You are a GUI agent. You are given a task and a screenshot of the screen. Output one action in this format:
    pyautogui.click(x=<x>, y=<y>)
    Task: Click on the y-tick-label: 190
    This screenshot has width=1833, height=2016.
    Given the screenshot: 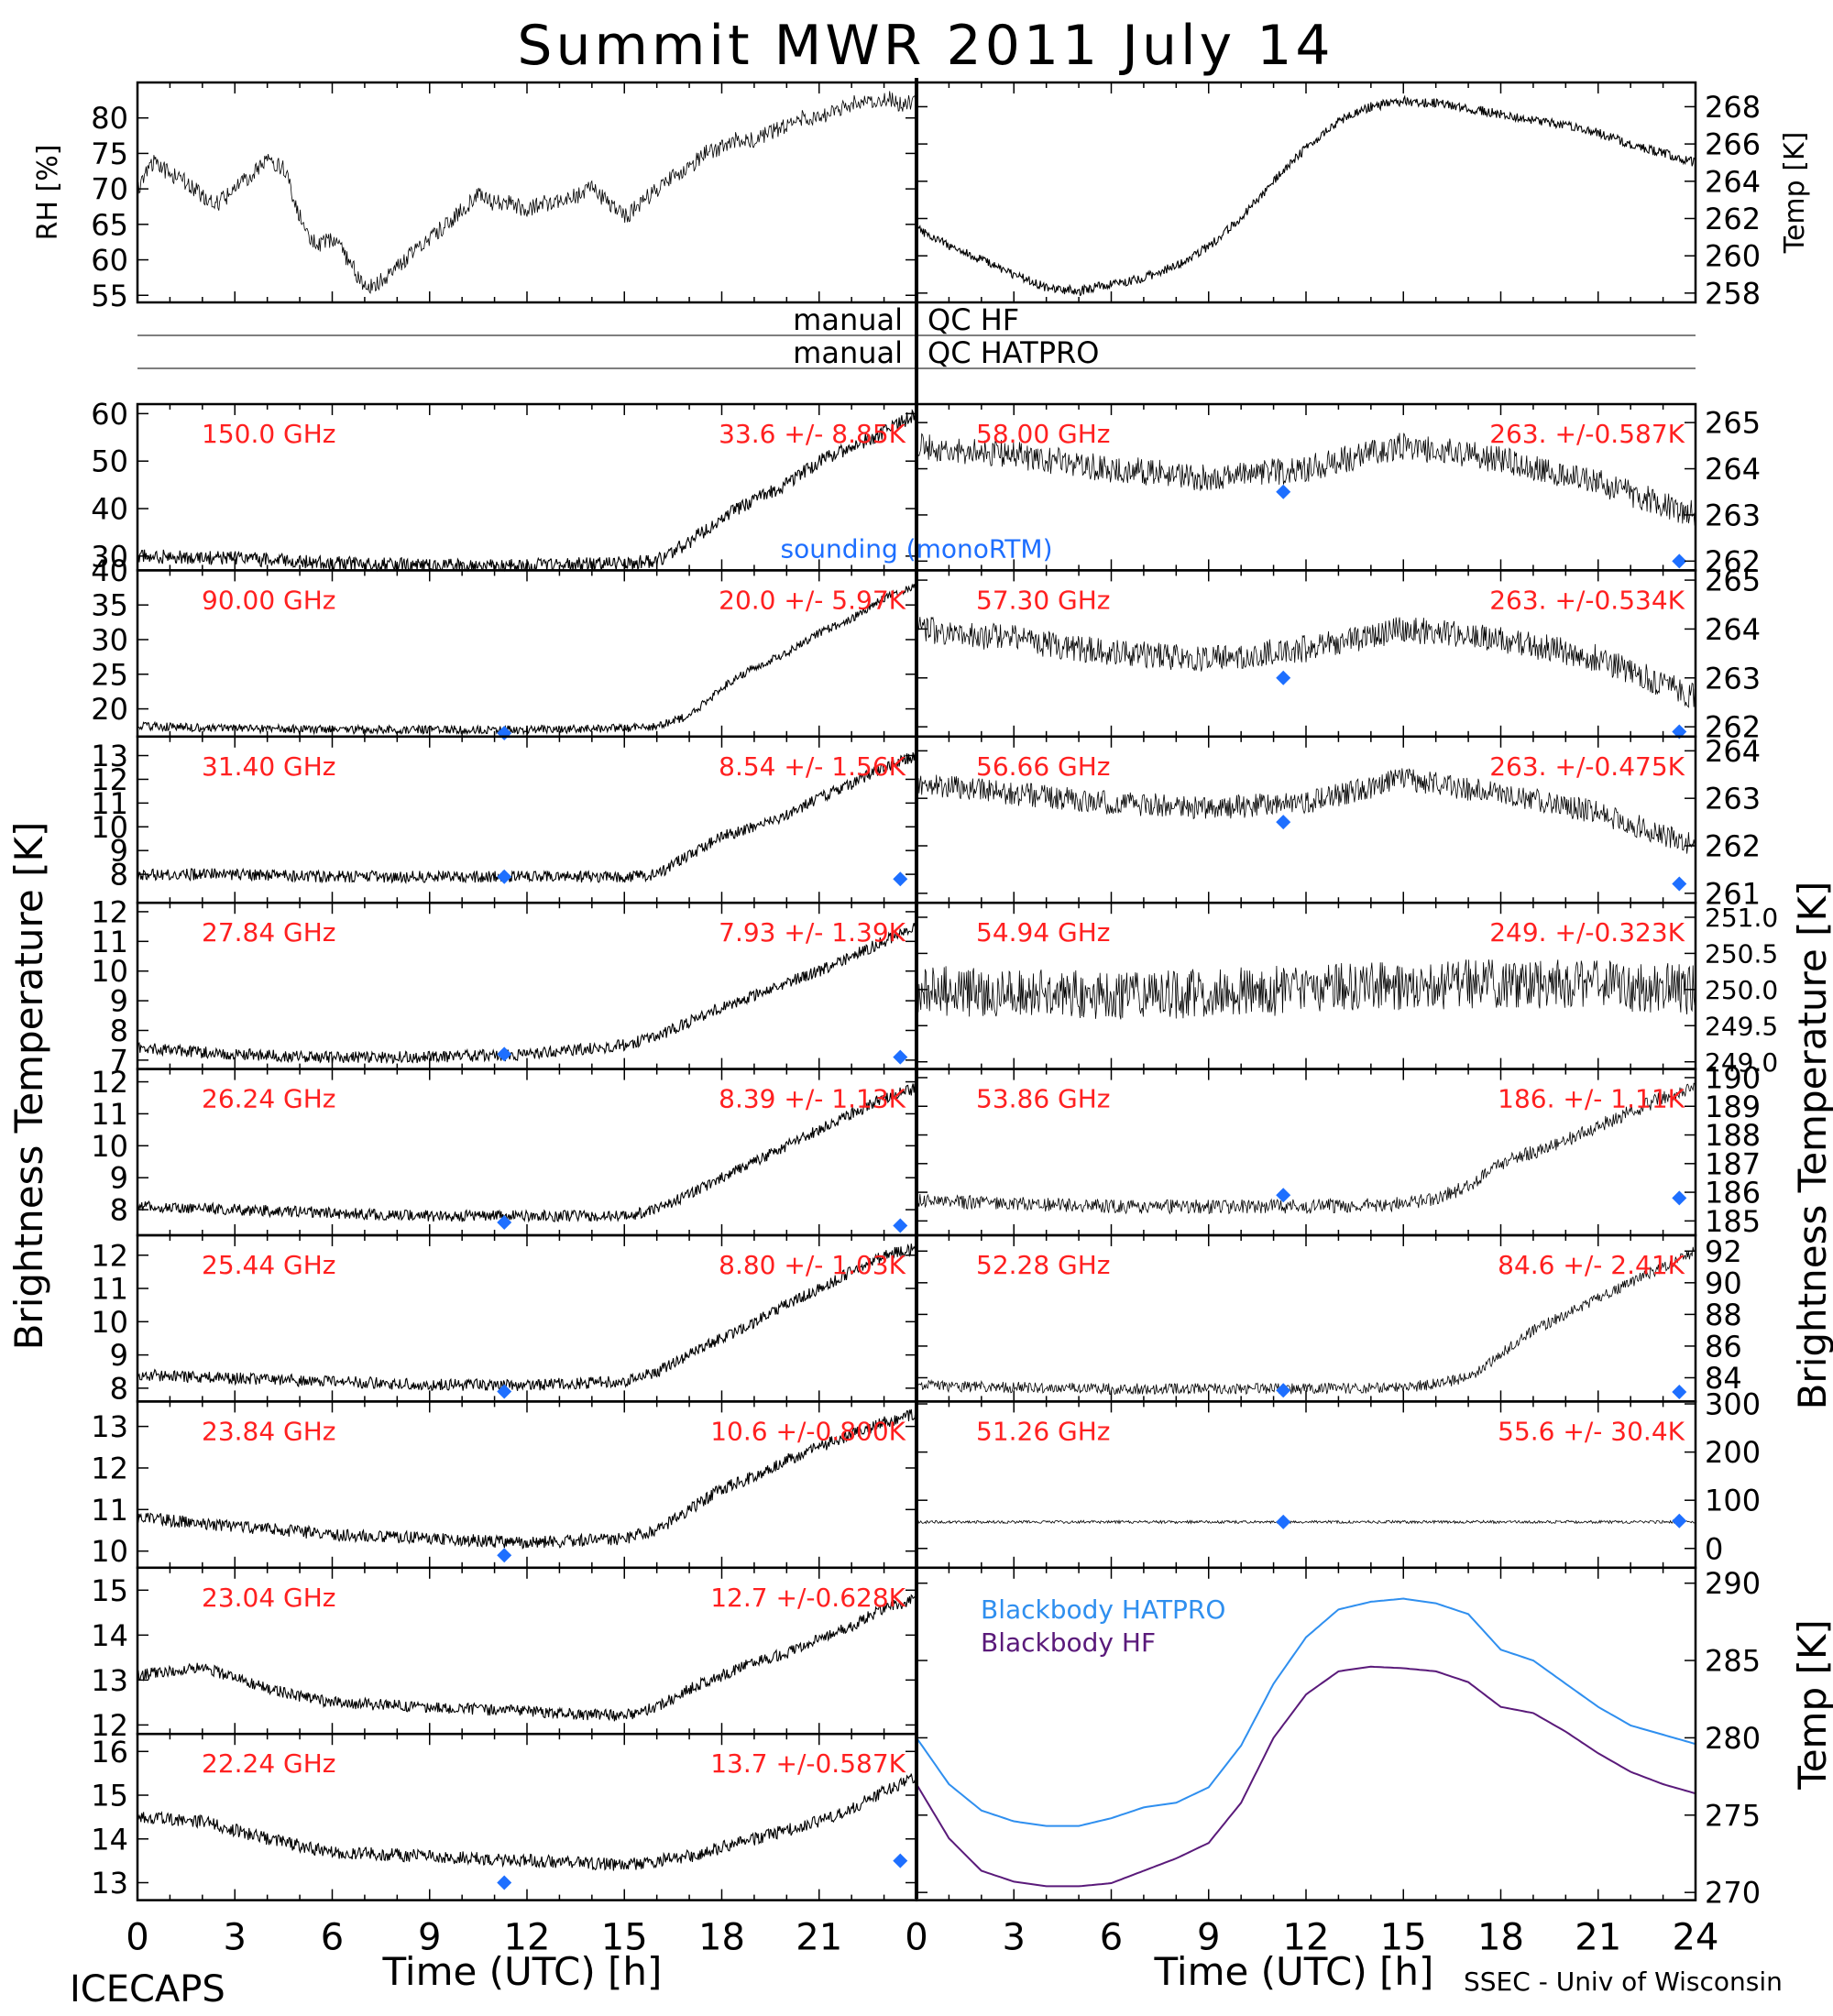 What is the action you would take?
    pyautogui.click(x=1733, y=1078)
    